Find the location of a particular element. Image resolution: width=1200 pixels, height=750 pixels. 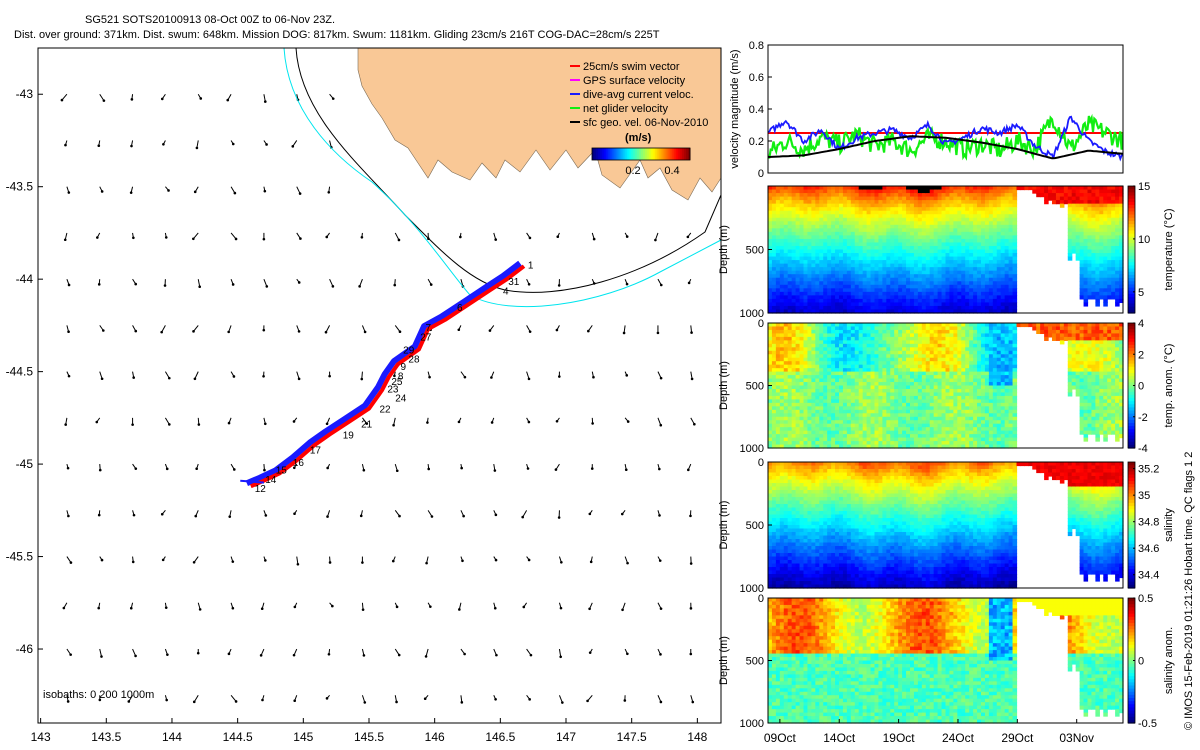

track-day-label: 16 is located at coordinates (299, 463).